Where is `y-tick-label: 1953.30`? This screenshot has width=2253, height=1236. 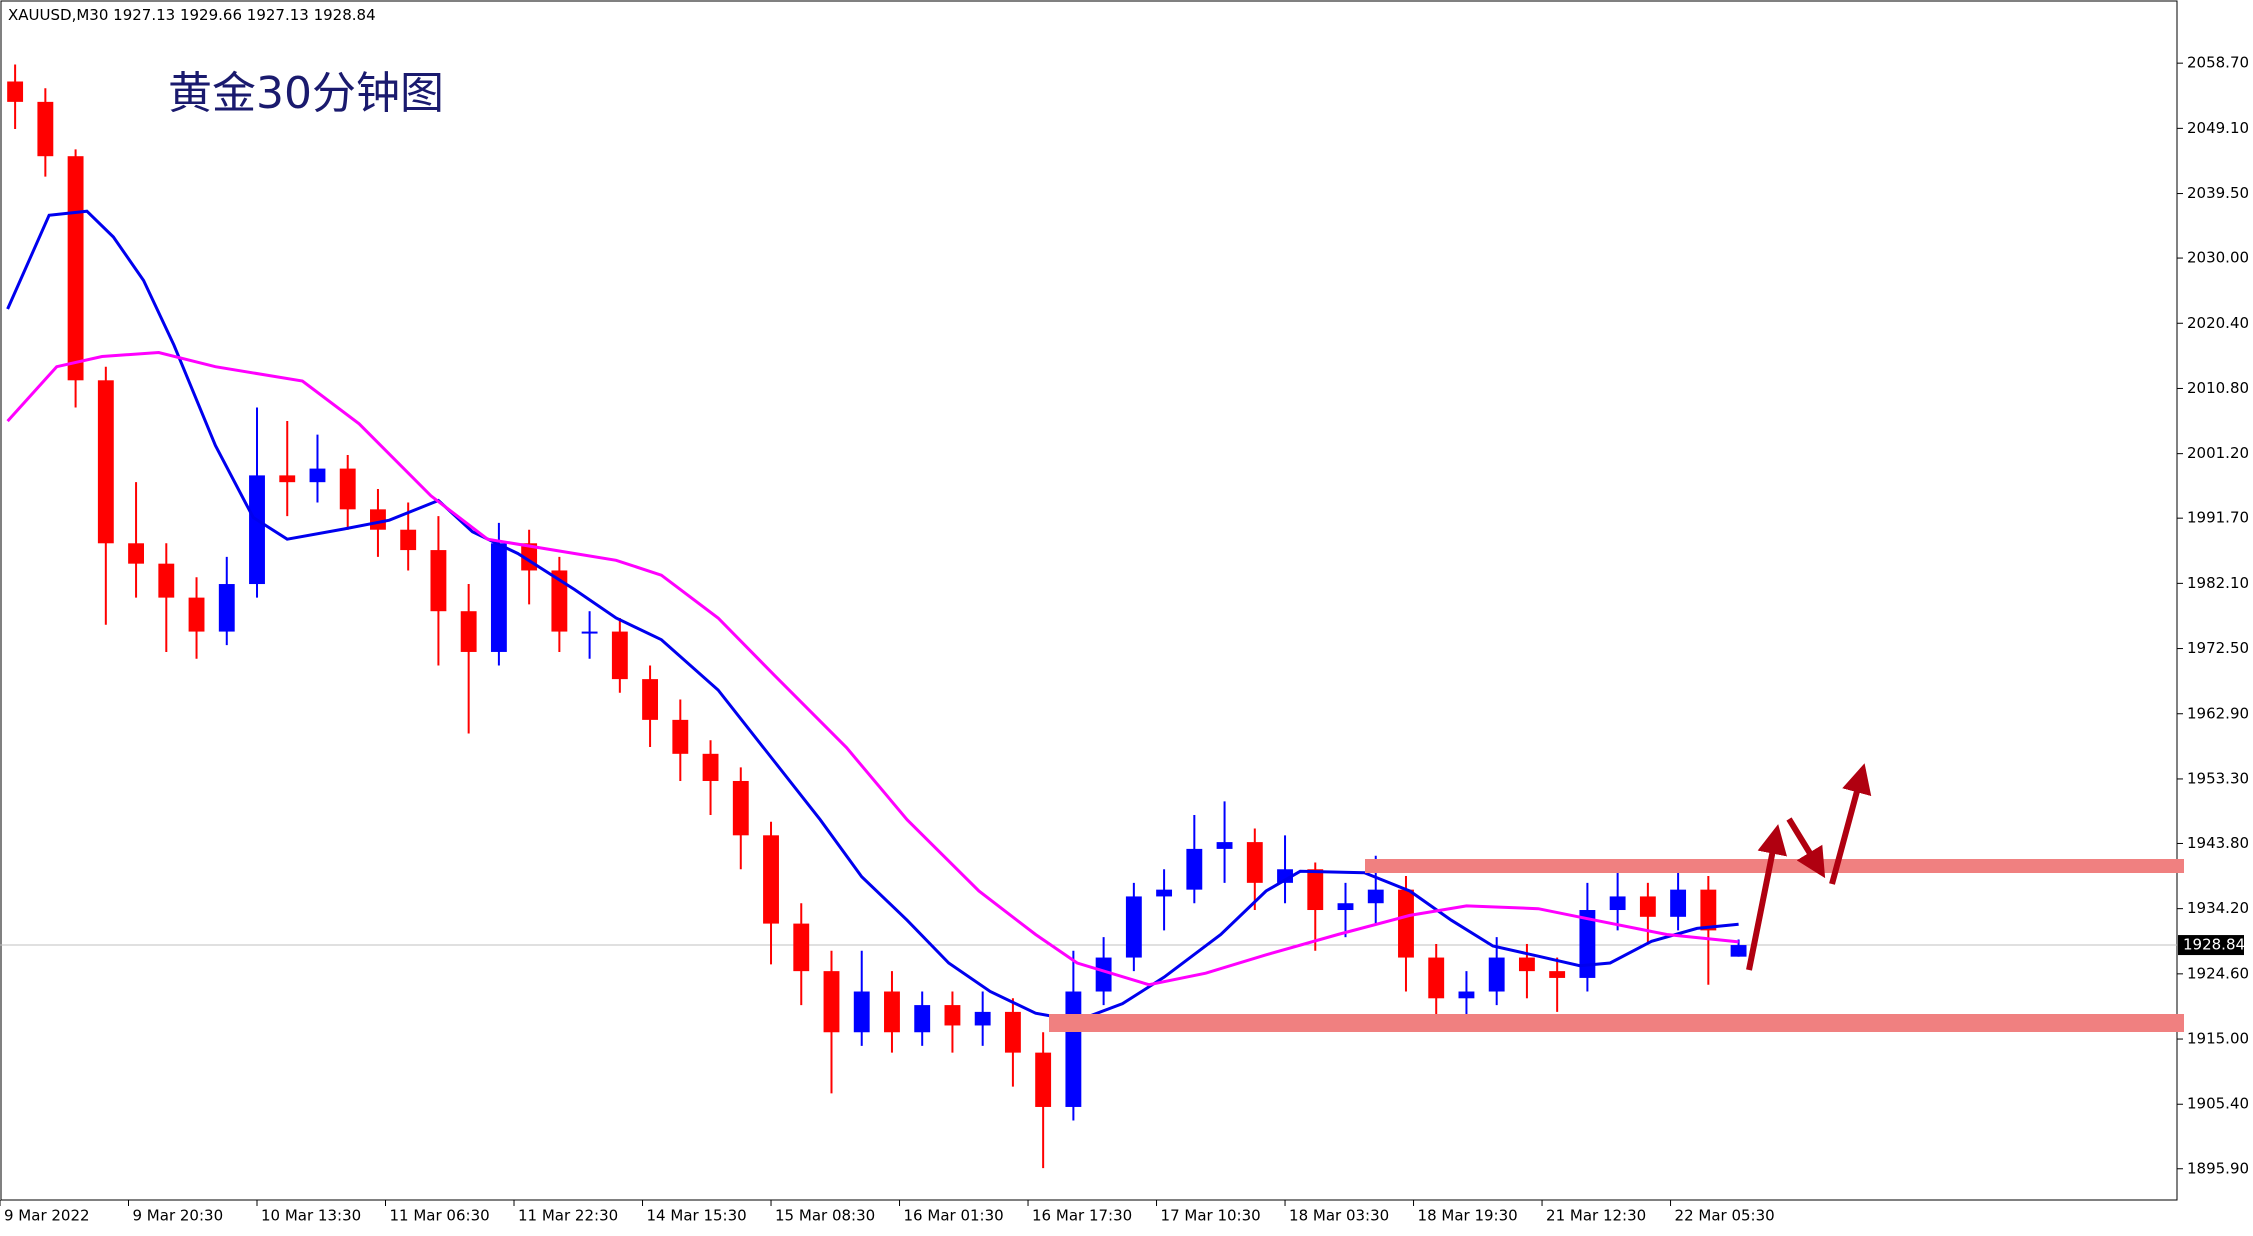
y-tick-label: 1953.30 is located at coordinates (2218, 778).